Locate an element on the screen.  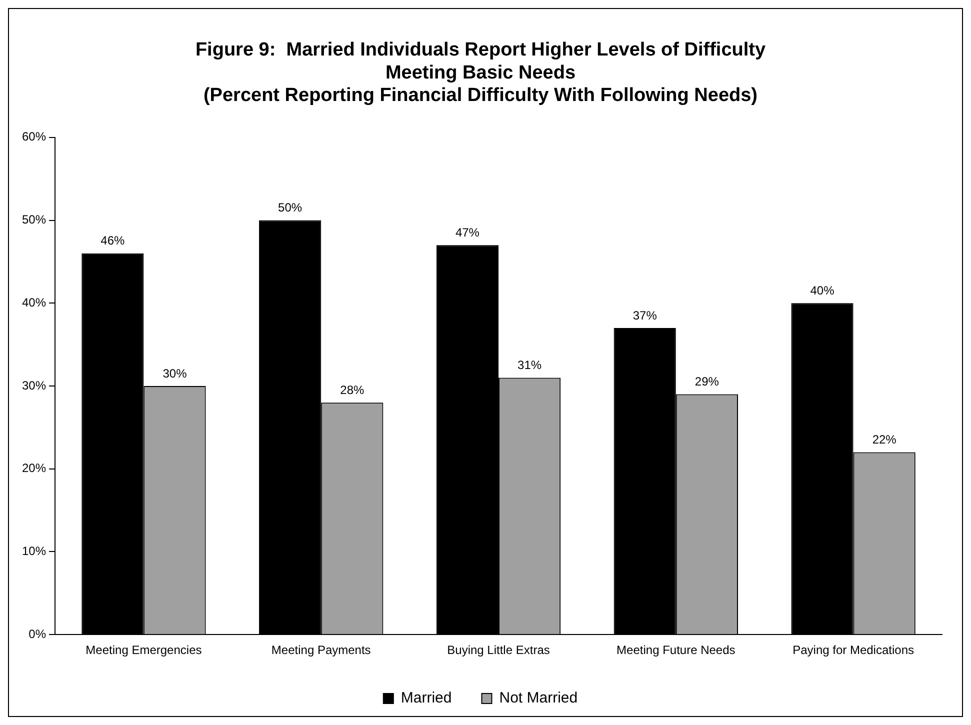
text: Figure 9: Married Individuals Report Higher Levels of Difficulty is located at coordinates (480, 50).